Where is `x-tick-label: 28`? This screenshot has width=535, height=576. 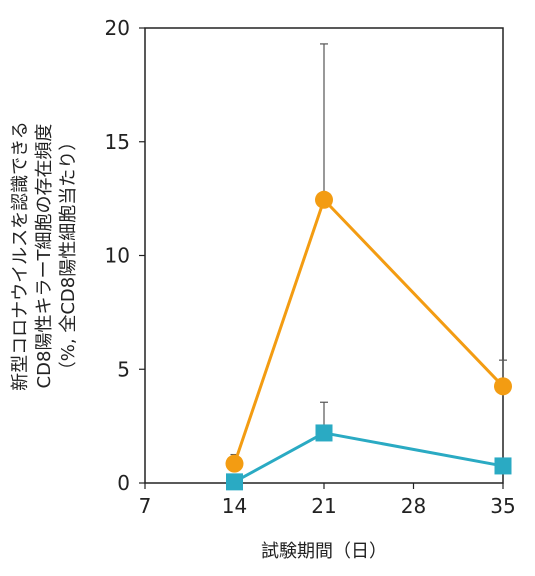
x-tick-label: 28 is located at coordinates (413, 506).